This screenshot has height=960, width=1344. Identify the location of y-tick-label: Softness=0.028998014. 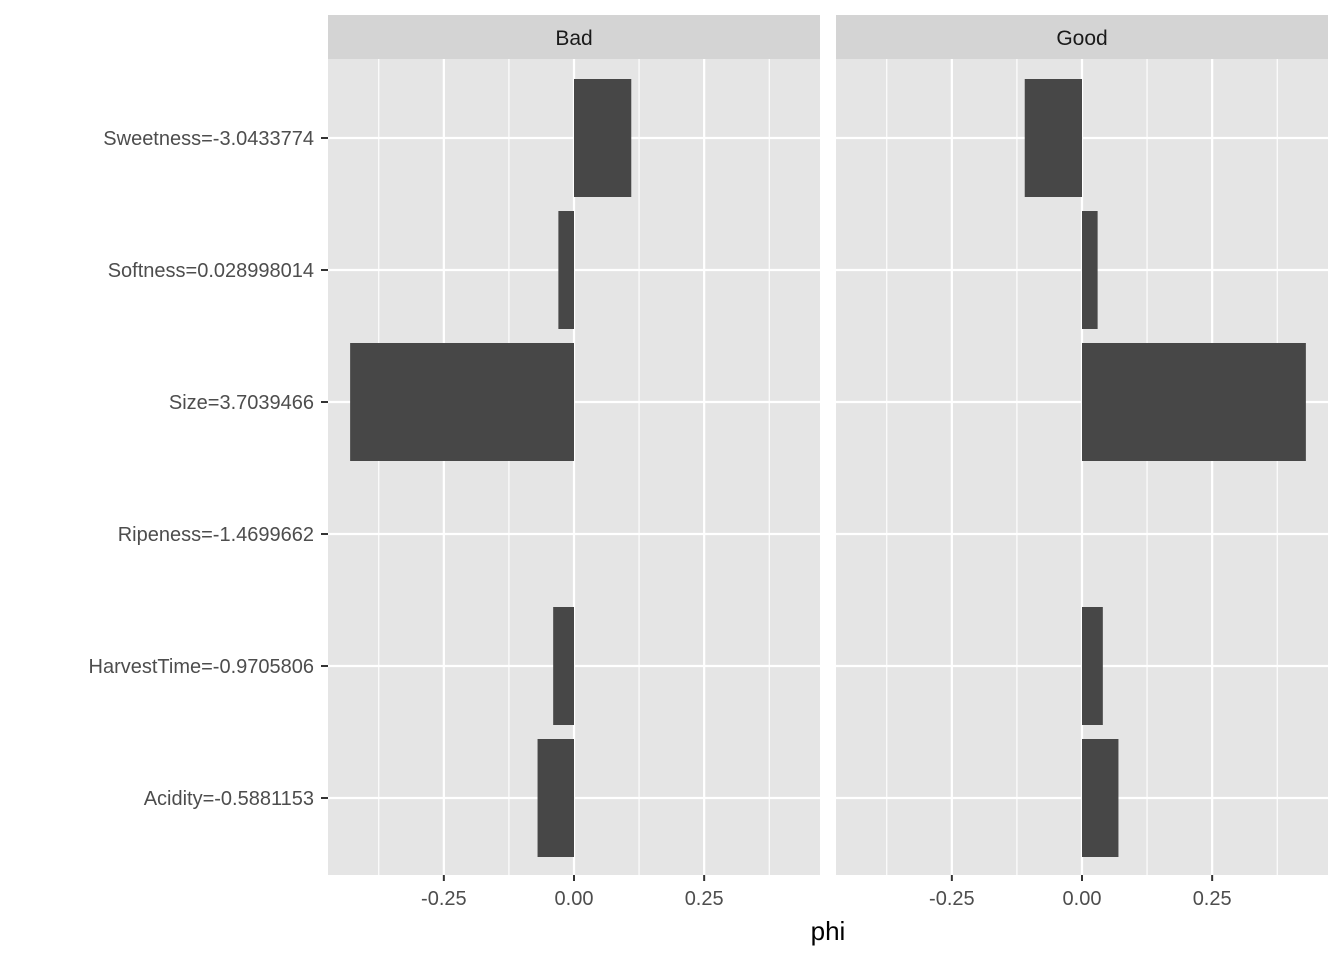
(211, 271).